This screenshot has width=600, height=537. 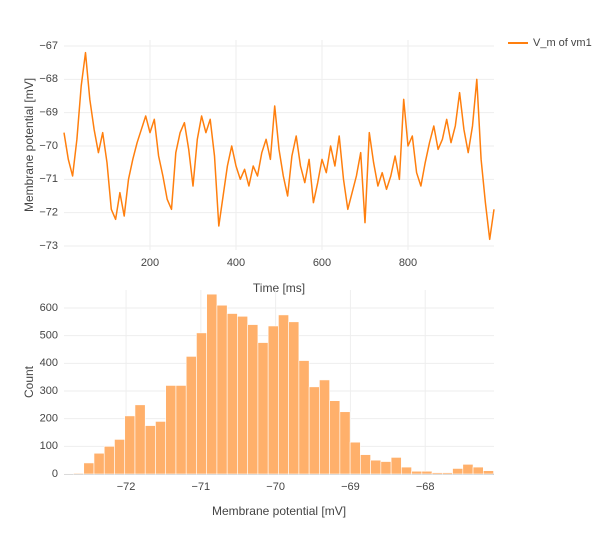 I want to click on y-tick-label: −72, so click(x=48, y=213).